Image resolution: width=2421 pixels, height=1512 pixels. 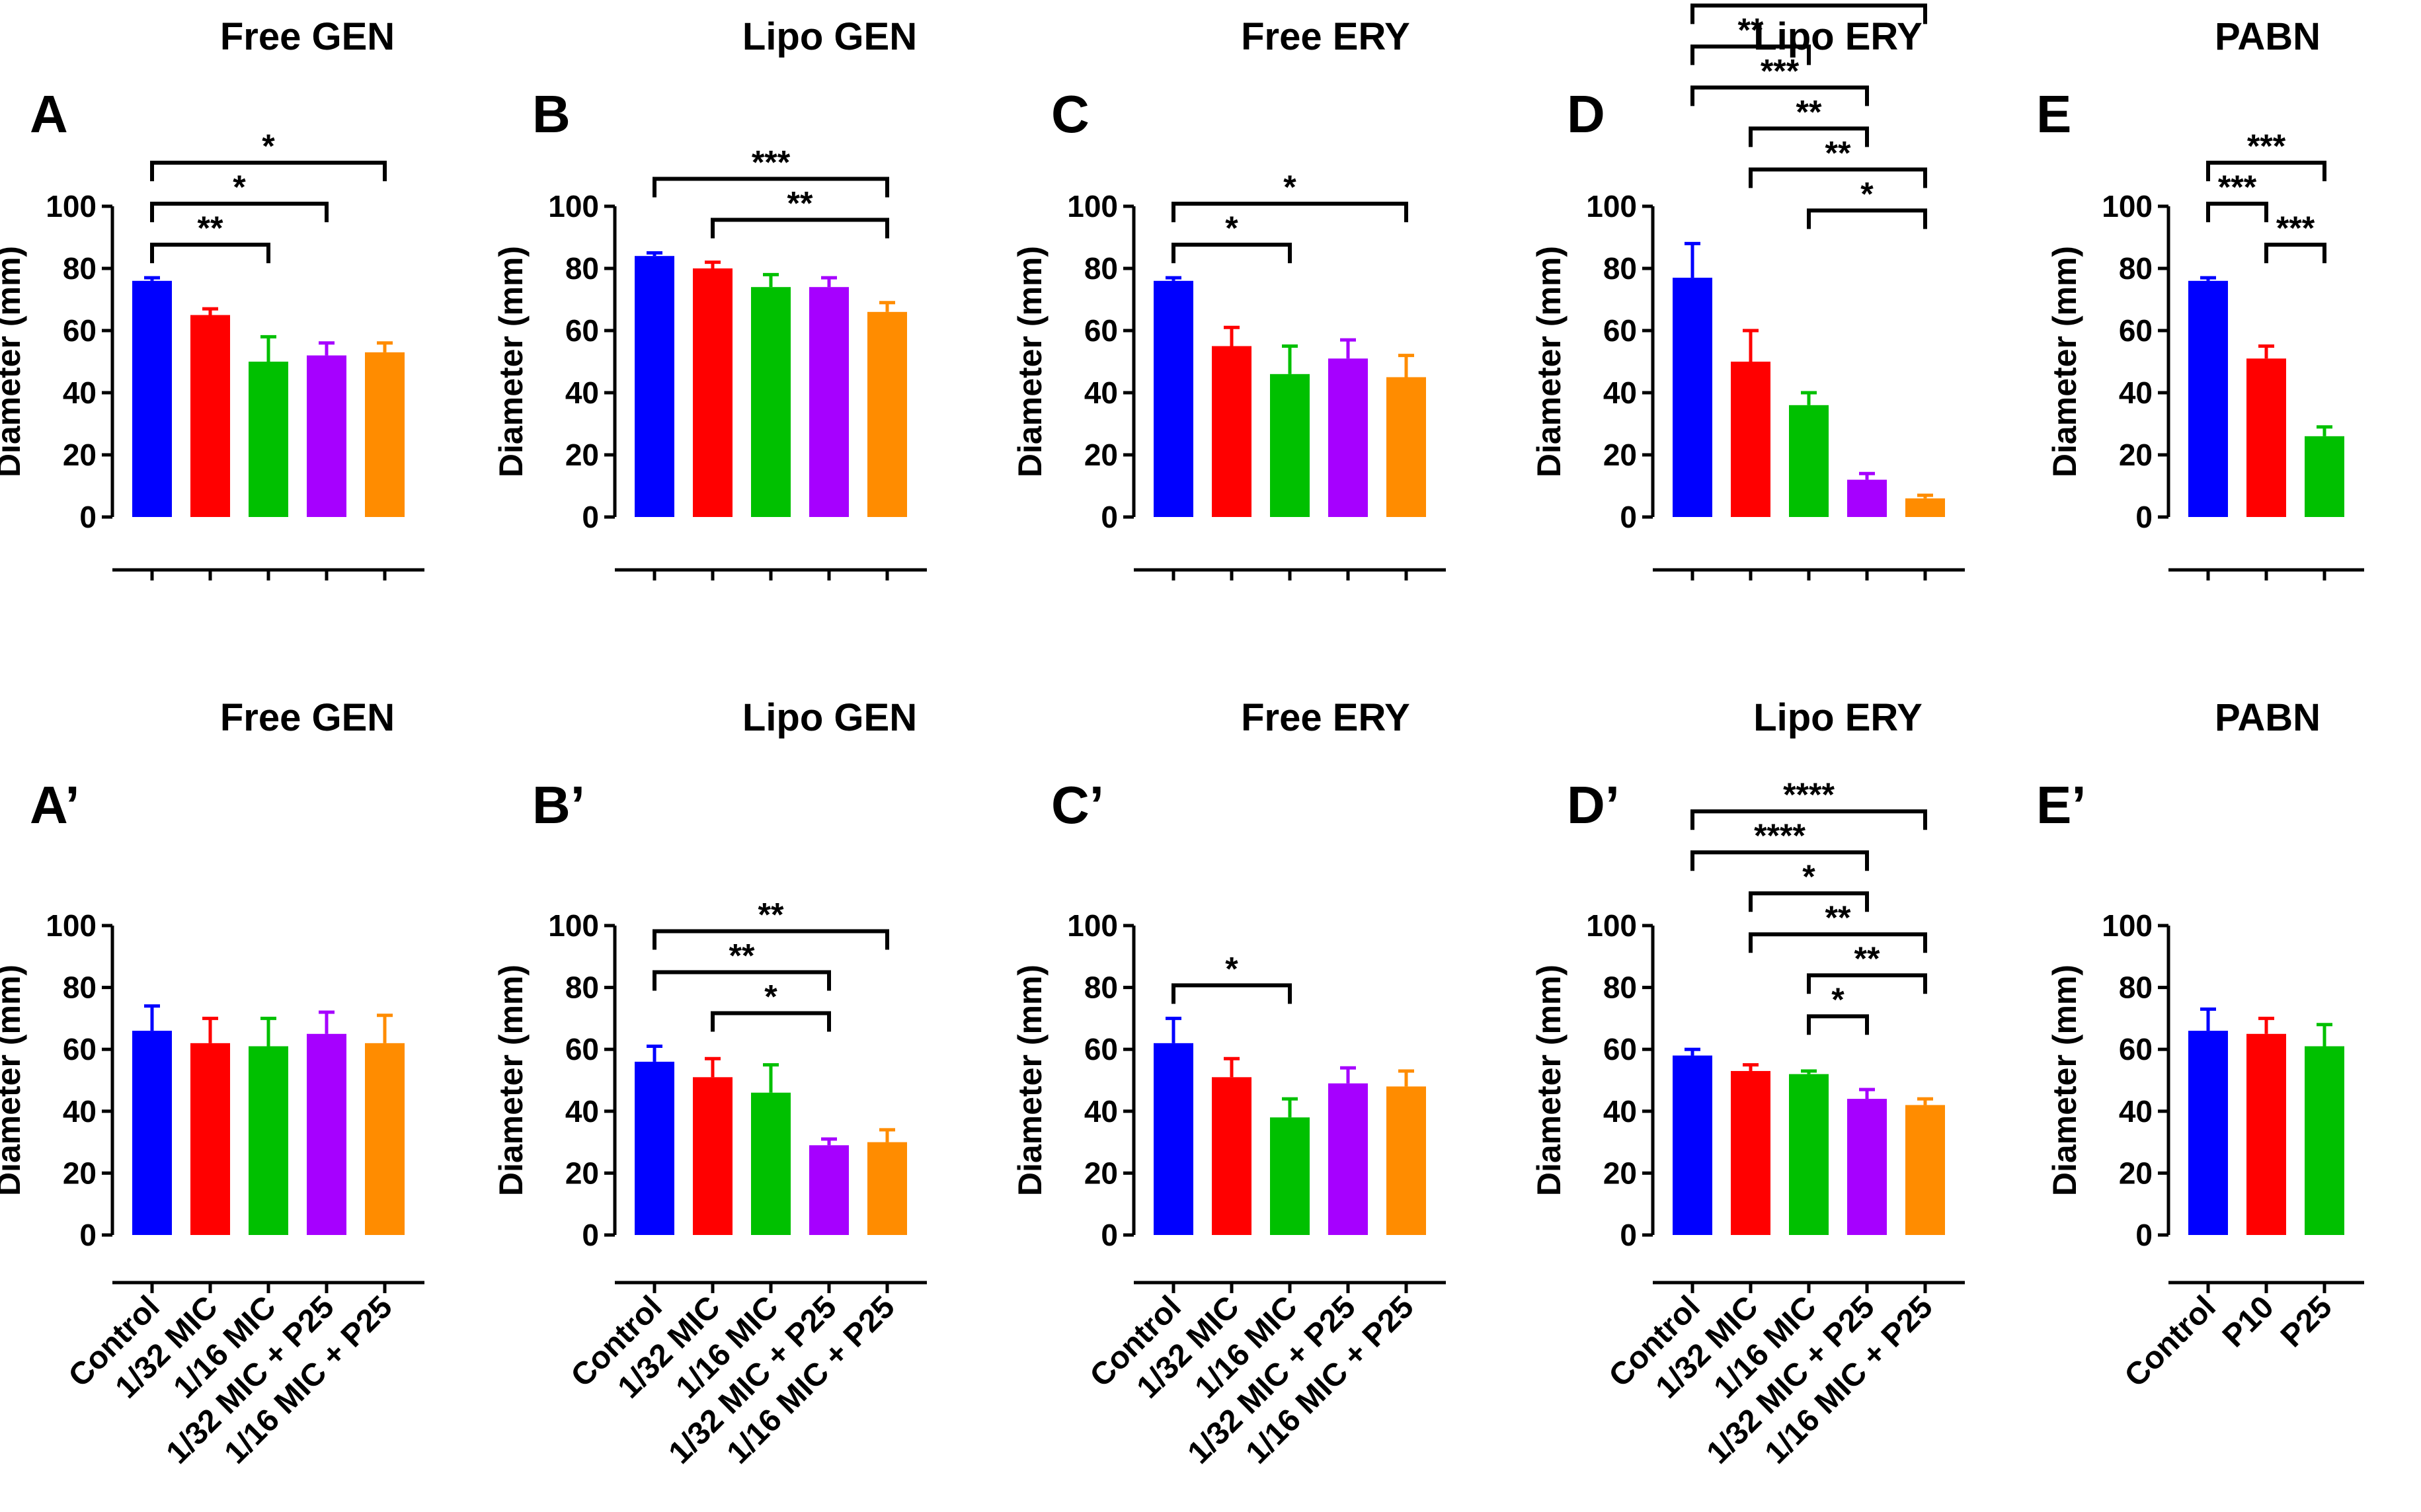 What do you see at coordinates (713, 1156) in the screenshot?
I see `panel-b2-bar` at bounding box center [713, 1156].